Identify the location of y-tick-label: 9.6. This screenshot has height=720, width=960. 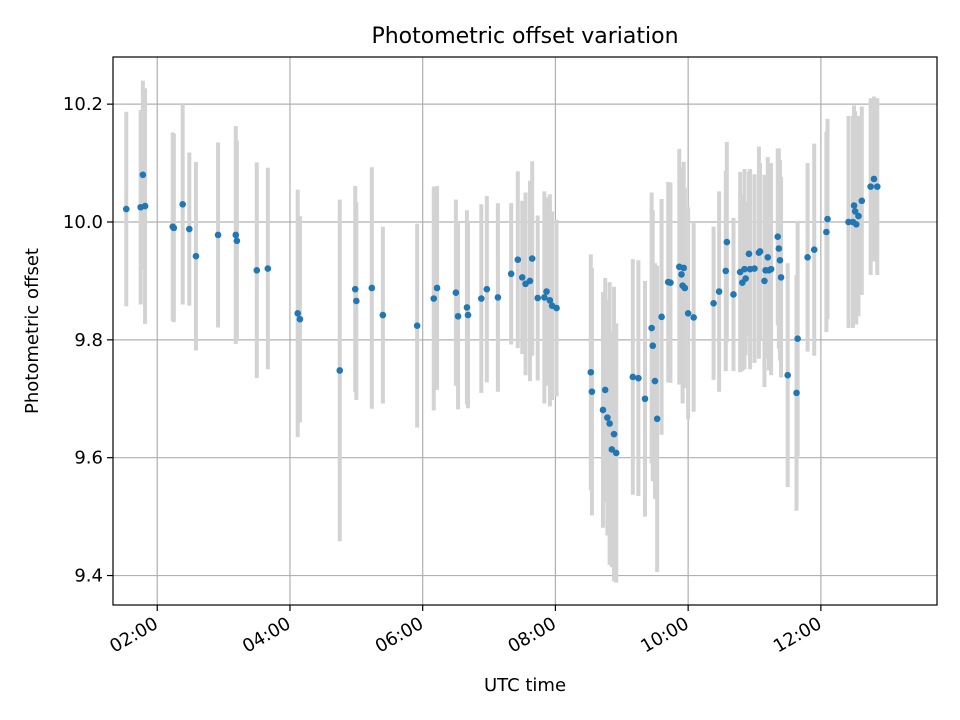
(88, 458).